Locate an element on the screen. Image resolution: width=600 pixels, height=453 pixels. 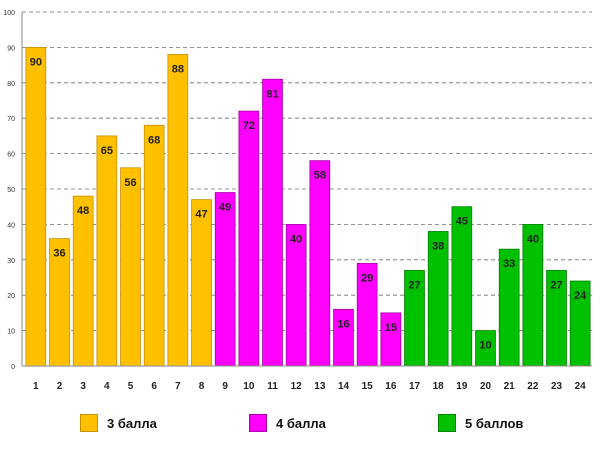
x-tick-label: 13 is located at coordinates (320, 386).